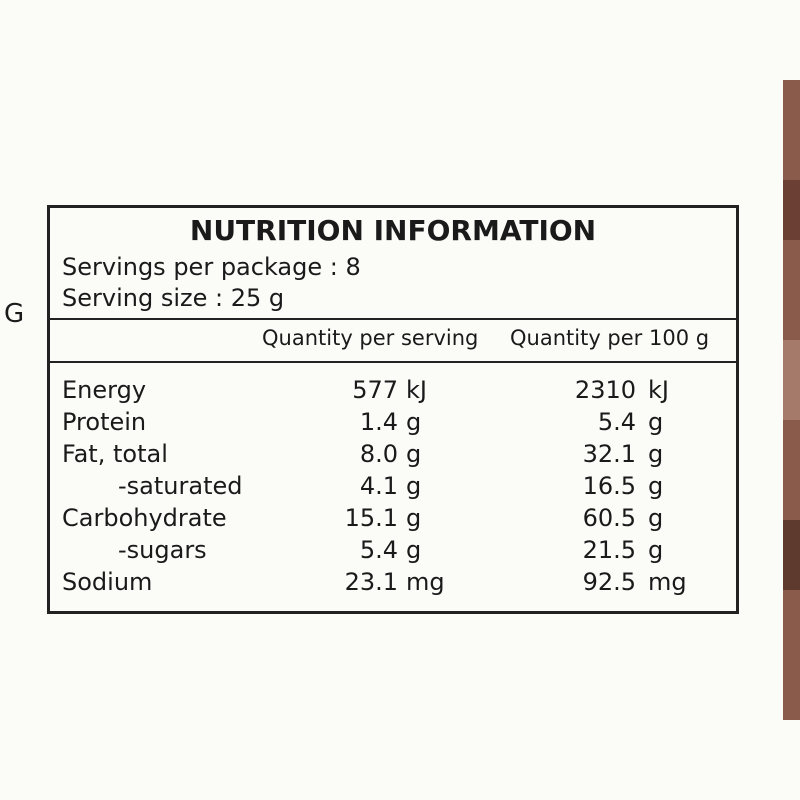 The image size is (800, 800). Describe the element at coordinates (14, 314) in the screenshot. I see `side-letter: G` at that location.